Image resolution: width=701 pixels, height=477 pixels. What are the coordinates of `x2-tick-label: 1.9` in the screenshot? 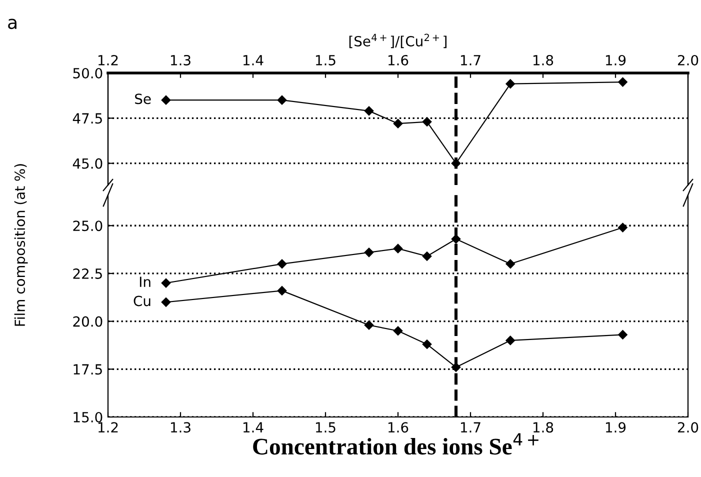 It's located at (616, 60).